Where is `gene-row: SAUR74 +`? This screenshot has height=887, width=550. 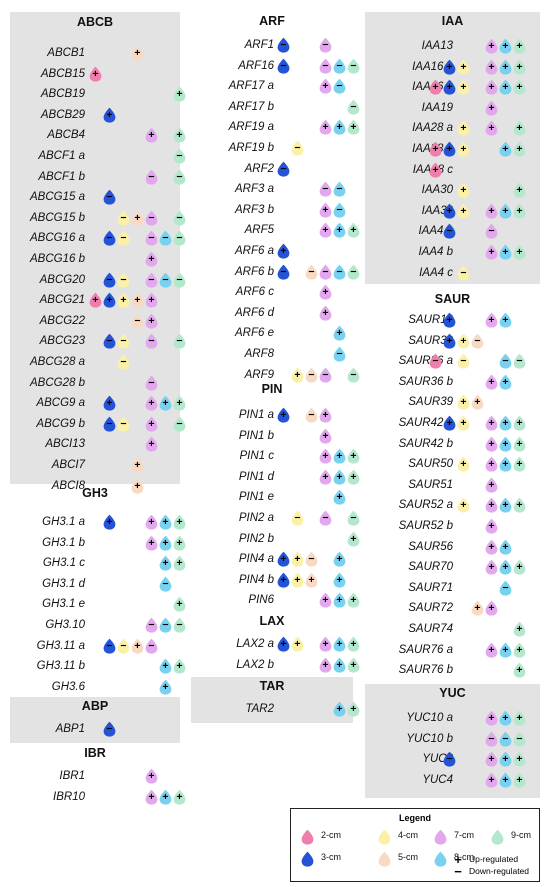 gene-row: SAUR74 + is located at coordinates (452, 629).